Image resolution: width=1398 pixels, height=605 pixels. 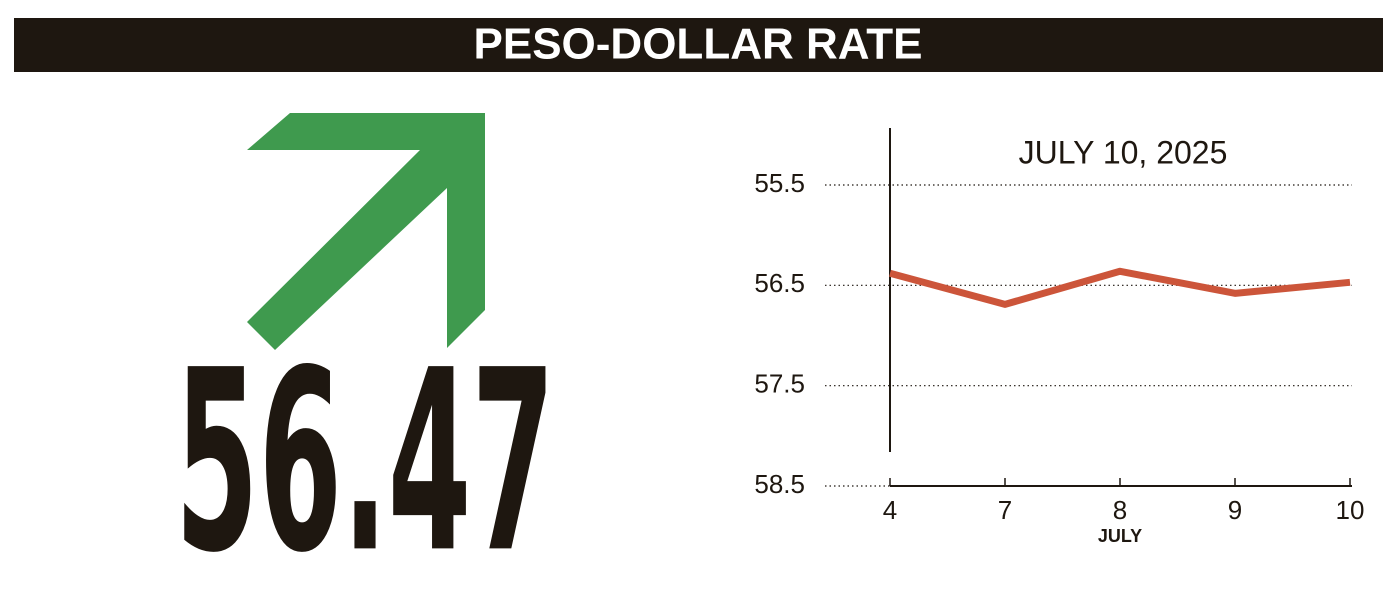 What do you see at coordinates (779, 283) in the screenshot?
I see `y-tick-label: 56.5` at bounding box center [779, 283].